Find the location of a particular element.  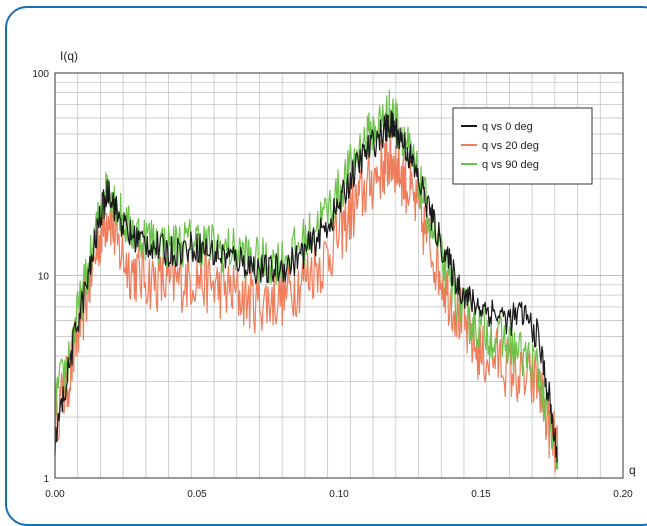

legend: q vs 0 deg q vs 20 deg q vs 90 deg is located at coordinates (522, 146).